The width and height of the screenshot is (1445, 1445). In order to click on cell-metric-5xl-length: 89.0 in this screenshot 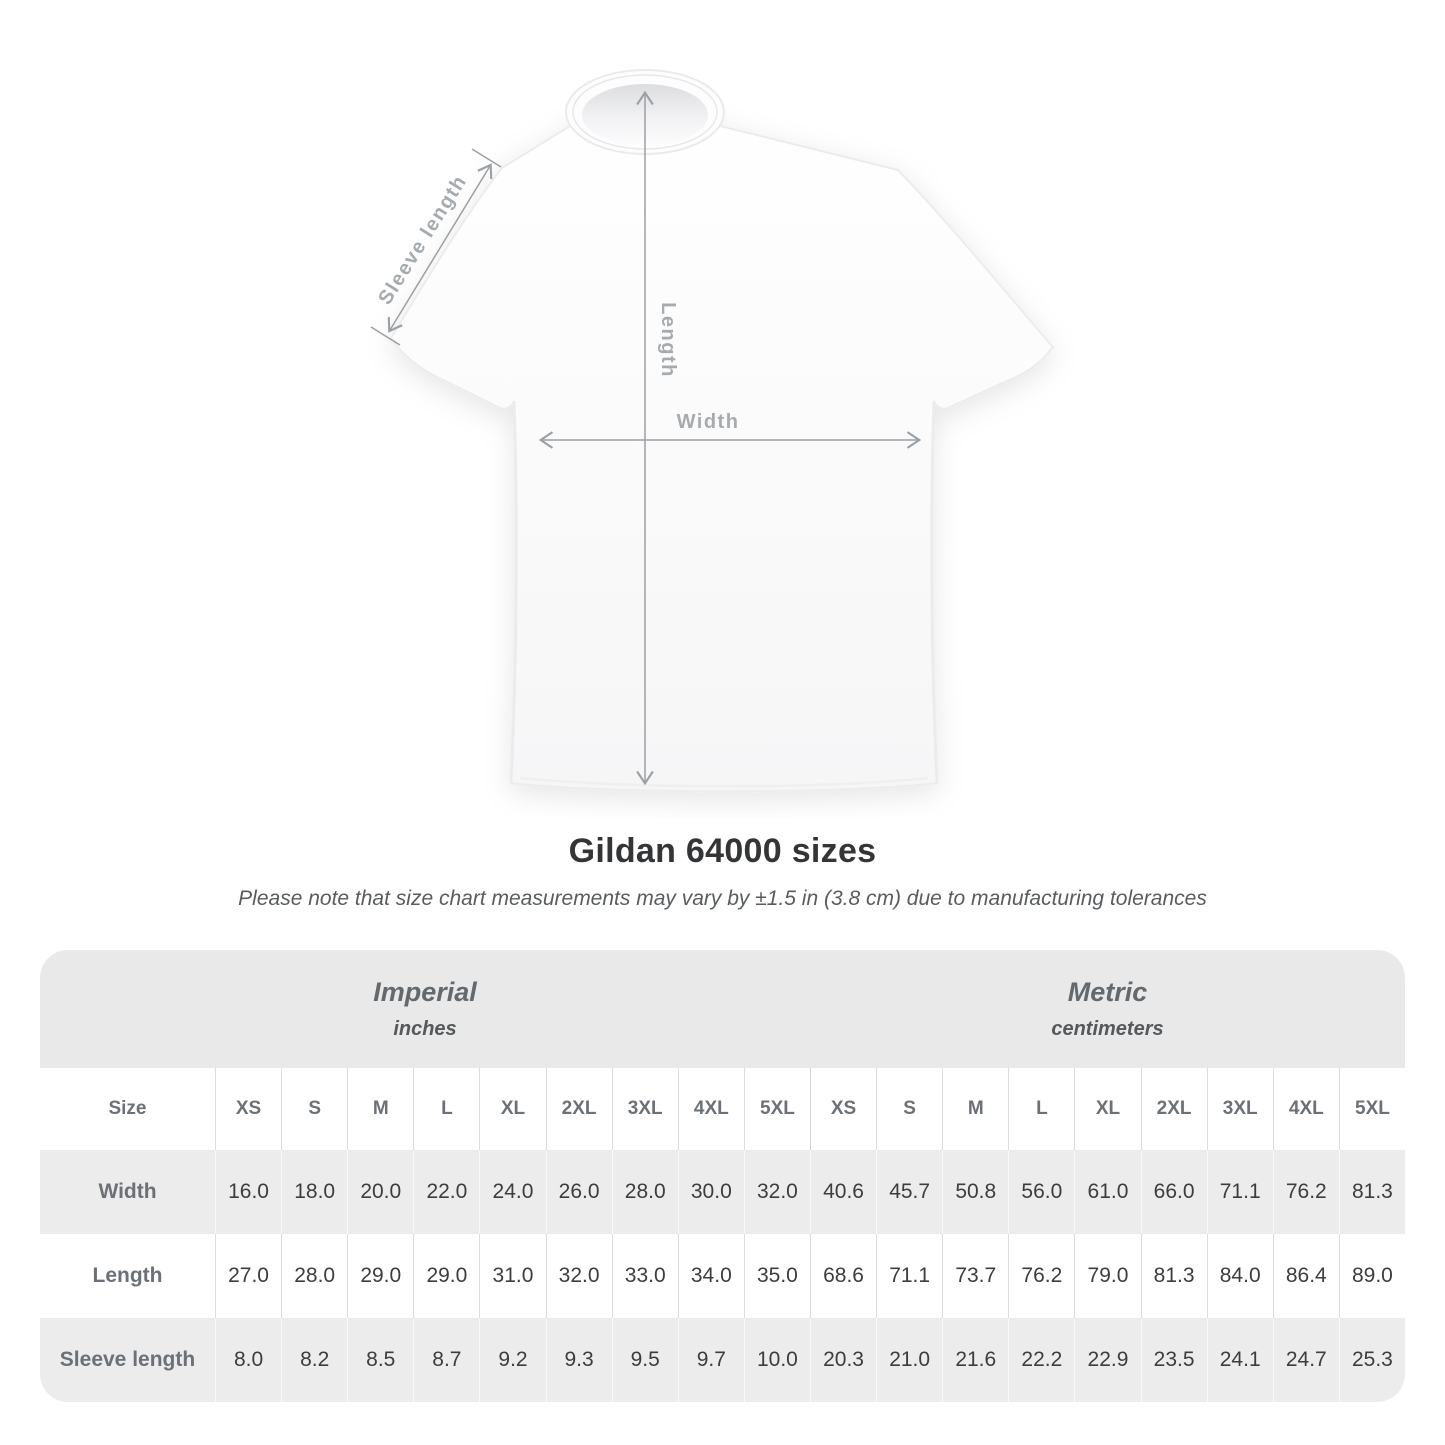, I will do `click(1371, 1276)`.